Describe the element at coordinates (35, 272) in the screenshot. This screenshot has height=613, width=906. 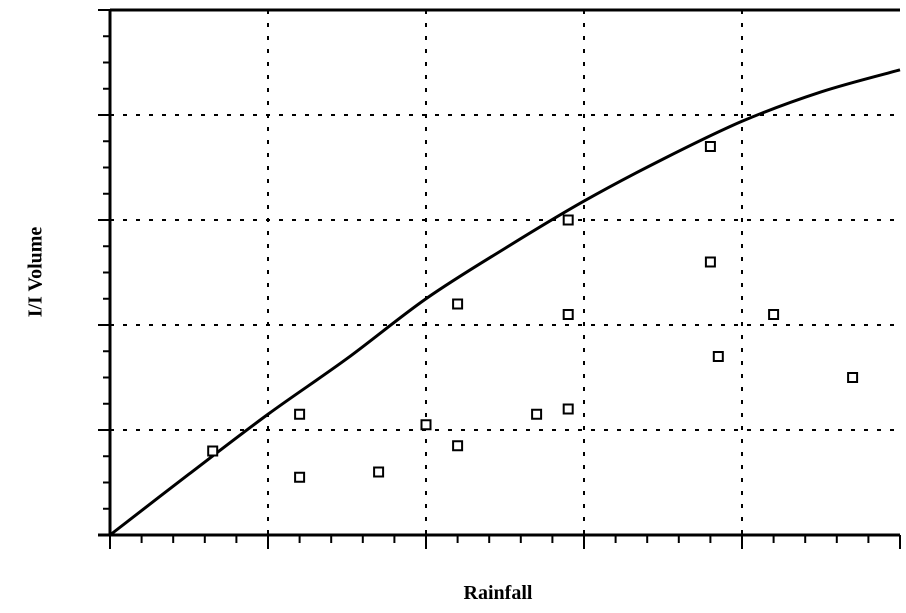
I see `y-axis-label: I/I Volume` at that location.